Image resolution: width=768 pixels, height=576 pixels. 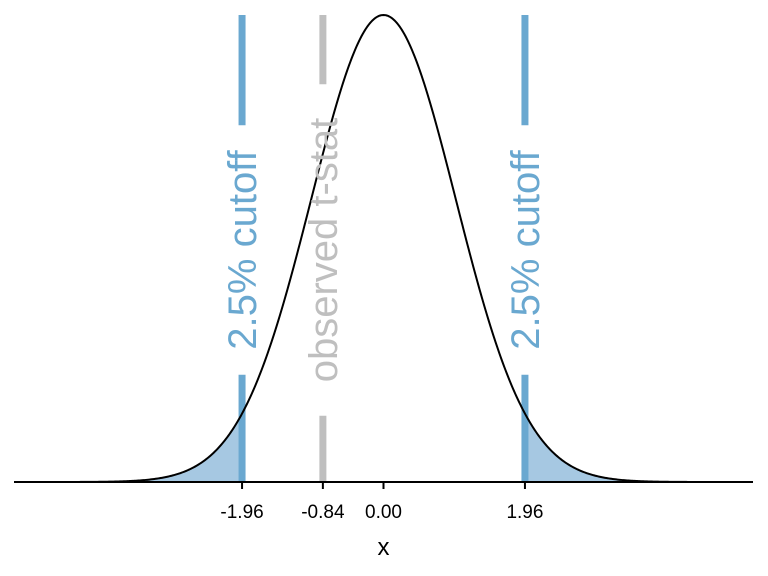 I want to click on vertical-line-label-0: 2.5% cutoff, so click(x=243, y=249).